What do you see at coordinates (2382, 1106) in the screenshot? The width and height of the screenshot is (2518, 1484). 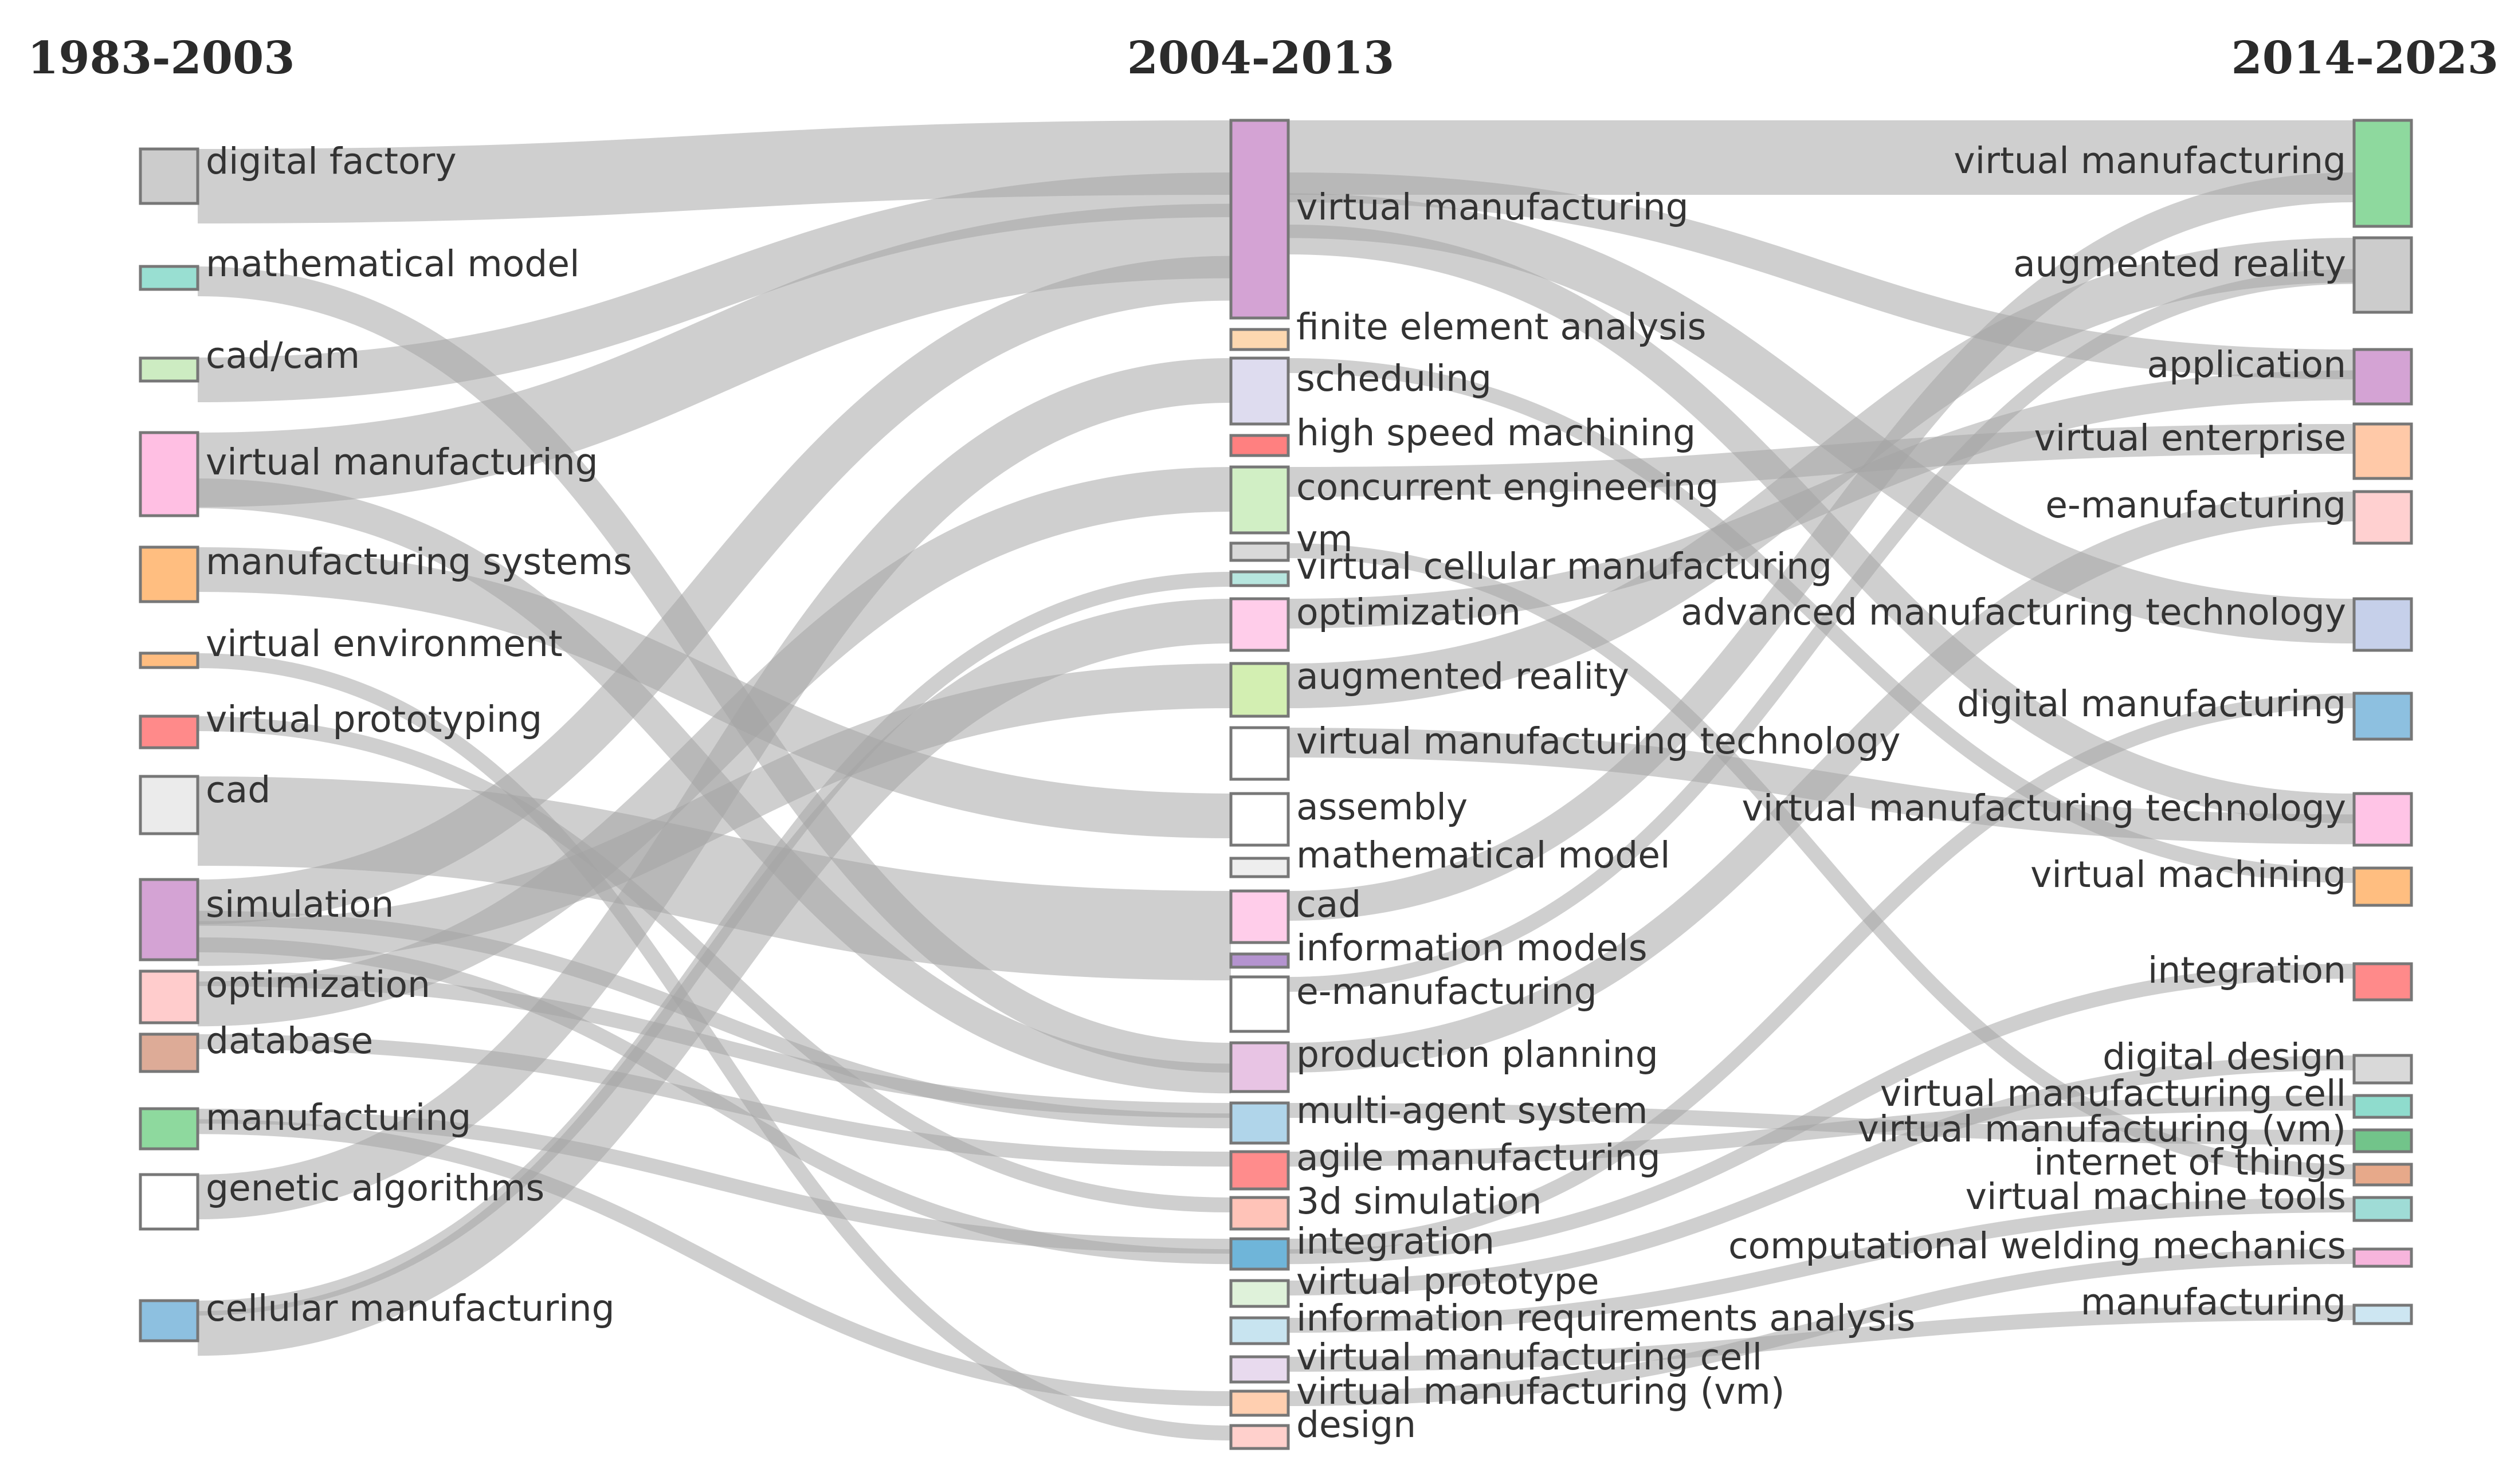 I see `node-2014-2023-virtual-manufacturing-cell` at bounding box center [2382, 1106].